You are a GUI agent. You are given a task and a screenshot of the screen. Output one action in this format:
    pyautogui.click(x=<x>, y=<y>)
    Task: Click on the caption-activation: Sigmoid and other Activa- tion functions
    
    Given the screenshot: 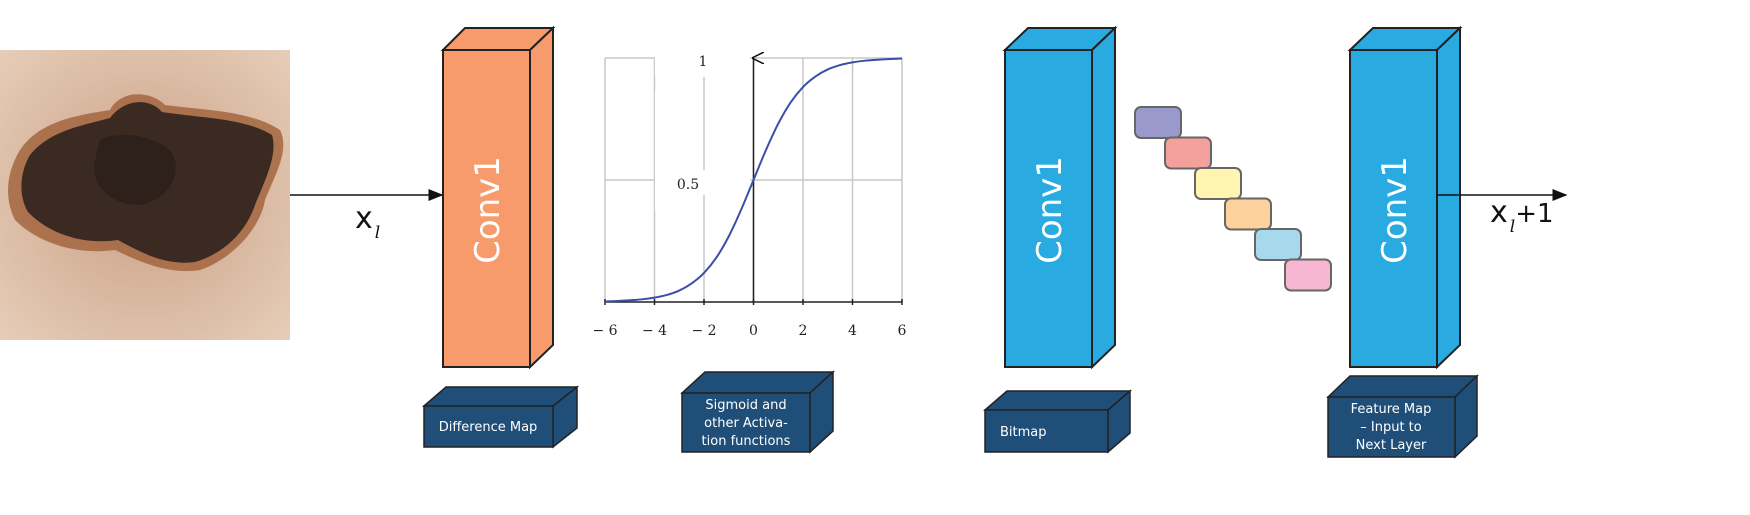 What is the action you would take?
    pyautogui.click(x=757, y=412)
    